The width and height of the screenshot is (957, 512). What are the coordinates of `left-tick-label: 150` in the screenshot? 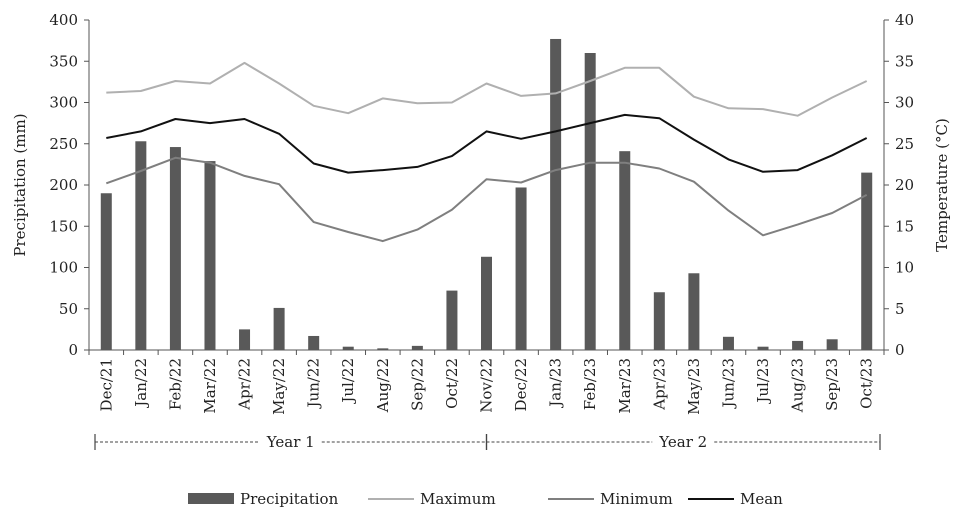 It's located at (63, 226).